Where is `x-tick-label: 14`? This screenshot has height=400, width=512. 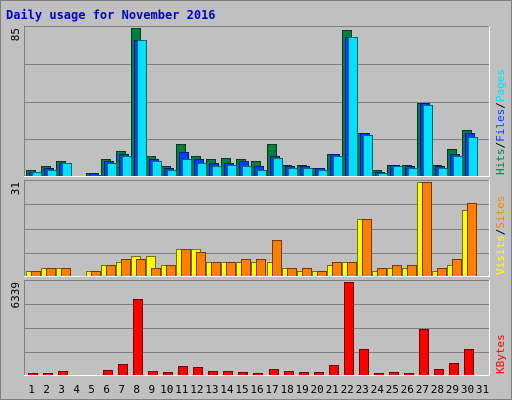 x-tick-label: 14 is located at coordinates (227, 389).